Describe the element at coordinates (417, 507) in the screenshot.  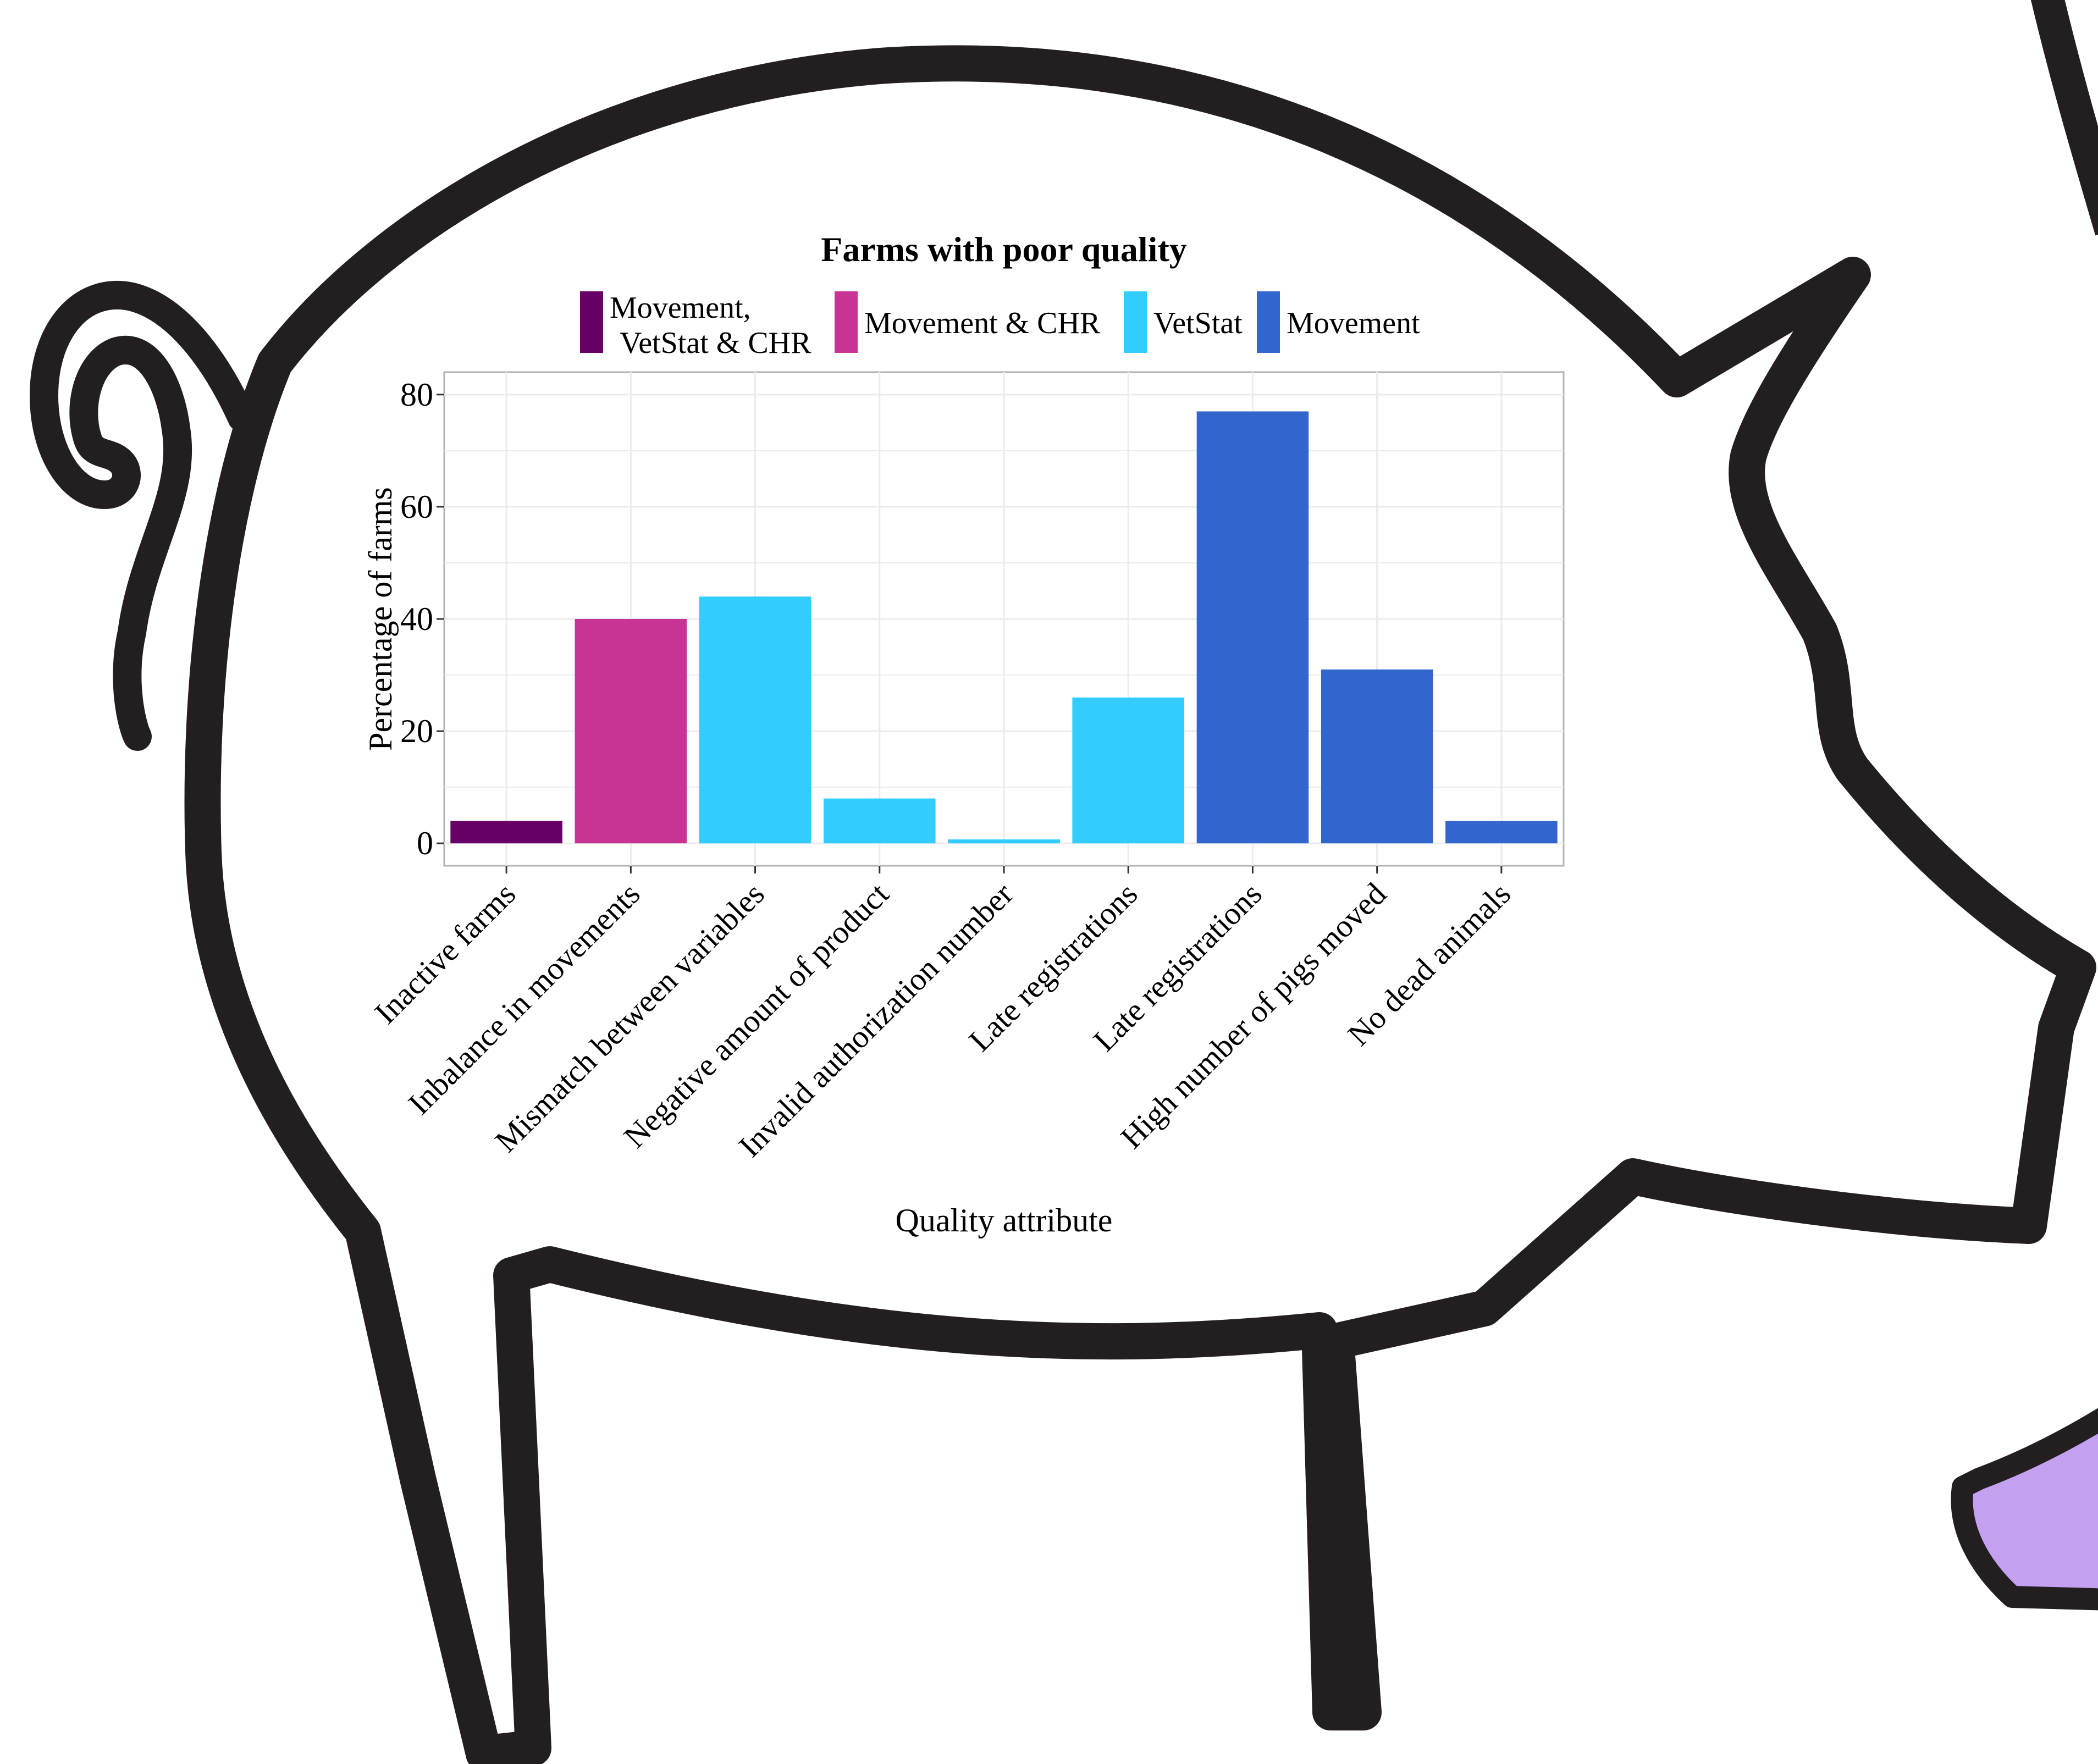
I see `y-tick-label: 60` at that location.